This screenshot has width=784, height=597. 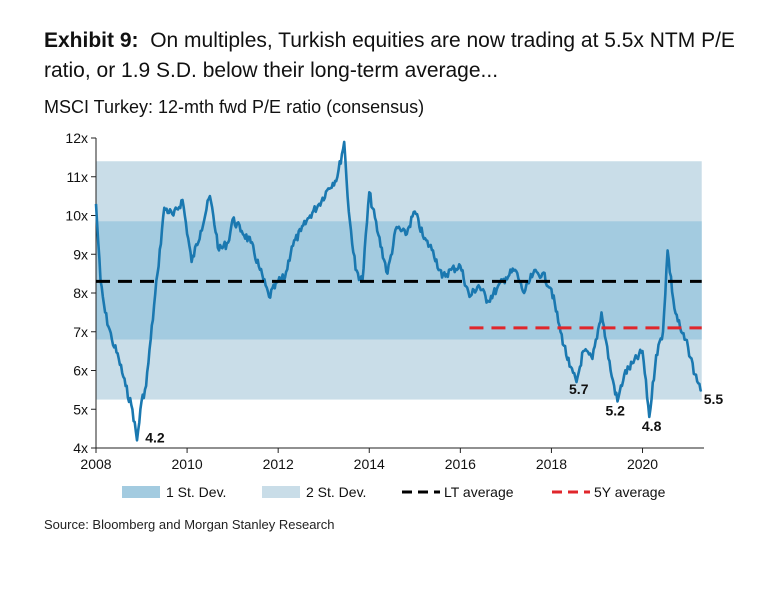 I want to click on y-tick-label: 7x, so click(x=80, y=332).